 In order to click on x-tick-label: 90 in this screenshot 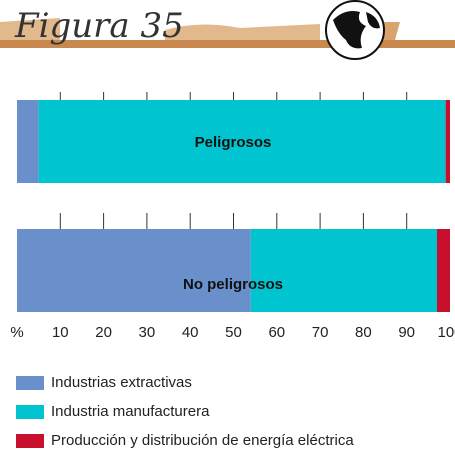, I will do `click(406, 332)`.